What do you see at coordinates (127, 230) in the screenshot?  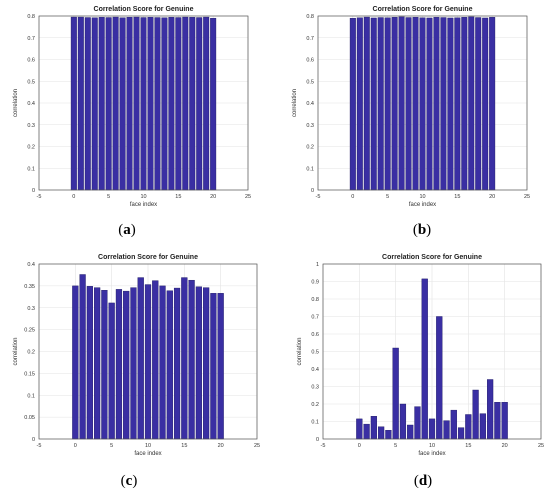 I see `panel-label: (a)` at bounding box center [127, 230].